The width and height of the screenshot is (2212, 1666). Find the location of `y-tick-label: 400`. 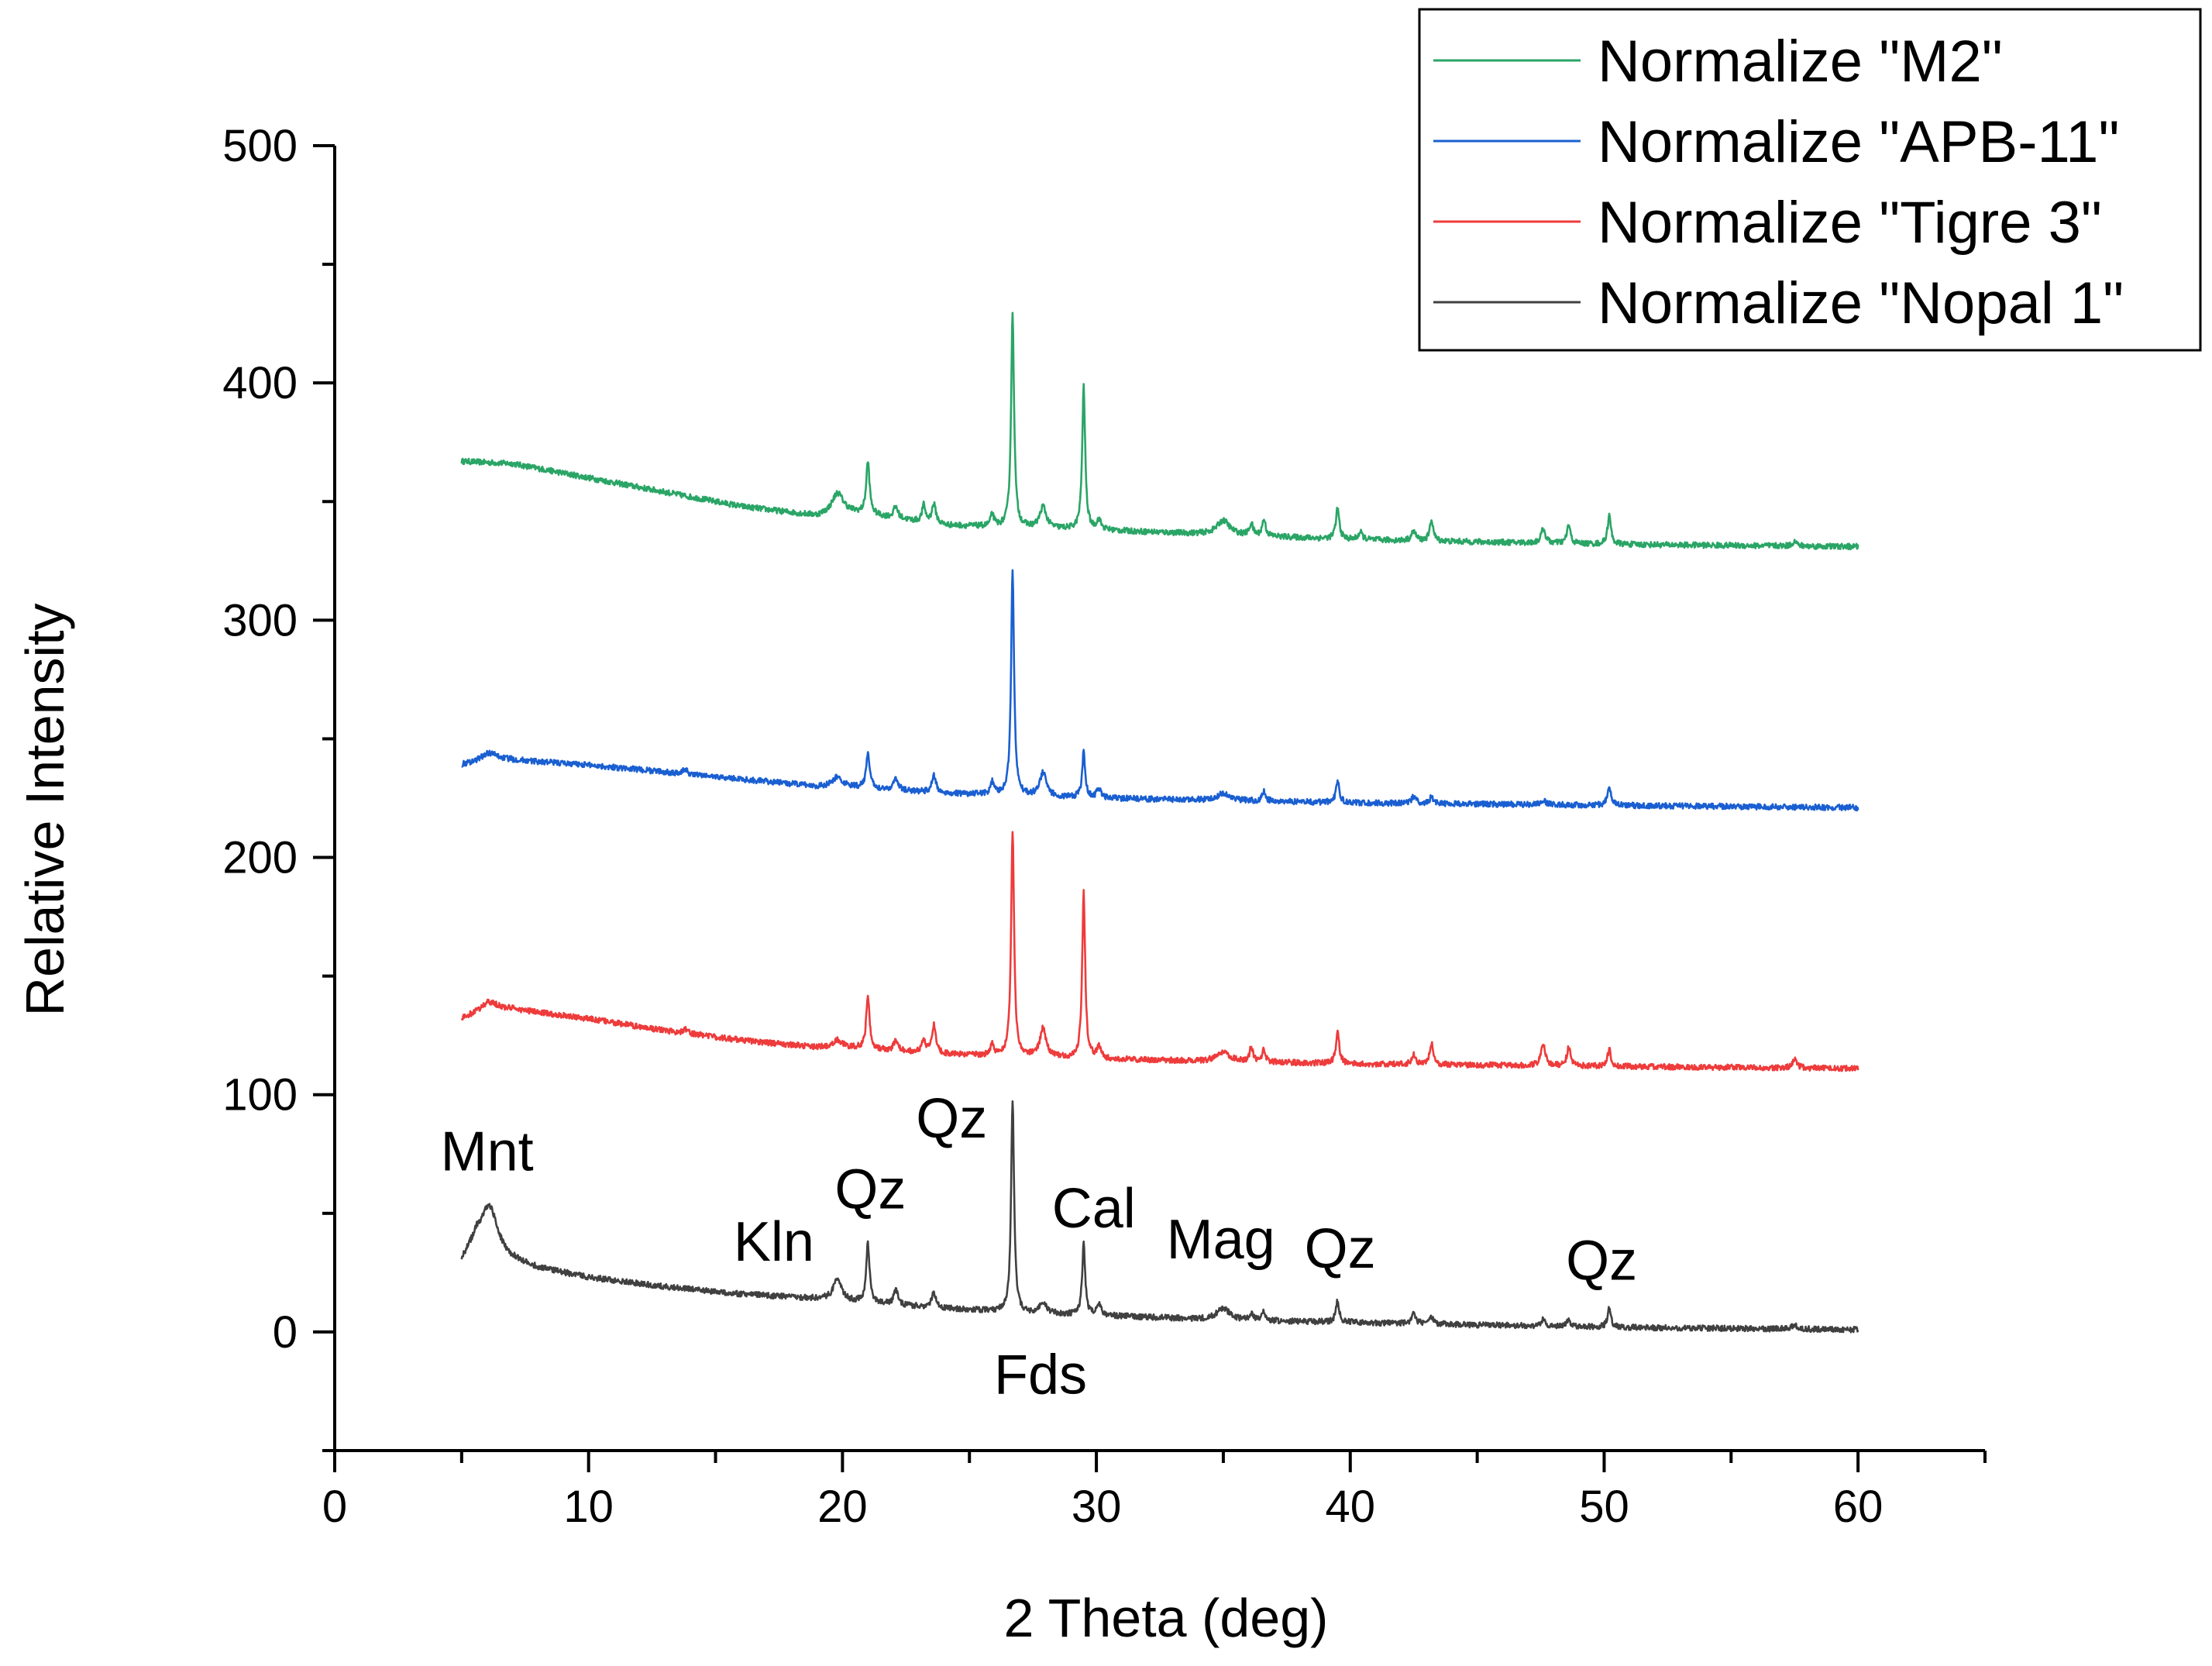

y-tick-label: 400 is located at coordinates (260, 383).